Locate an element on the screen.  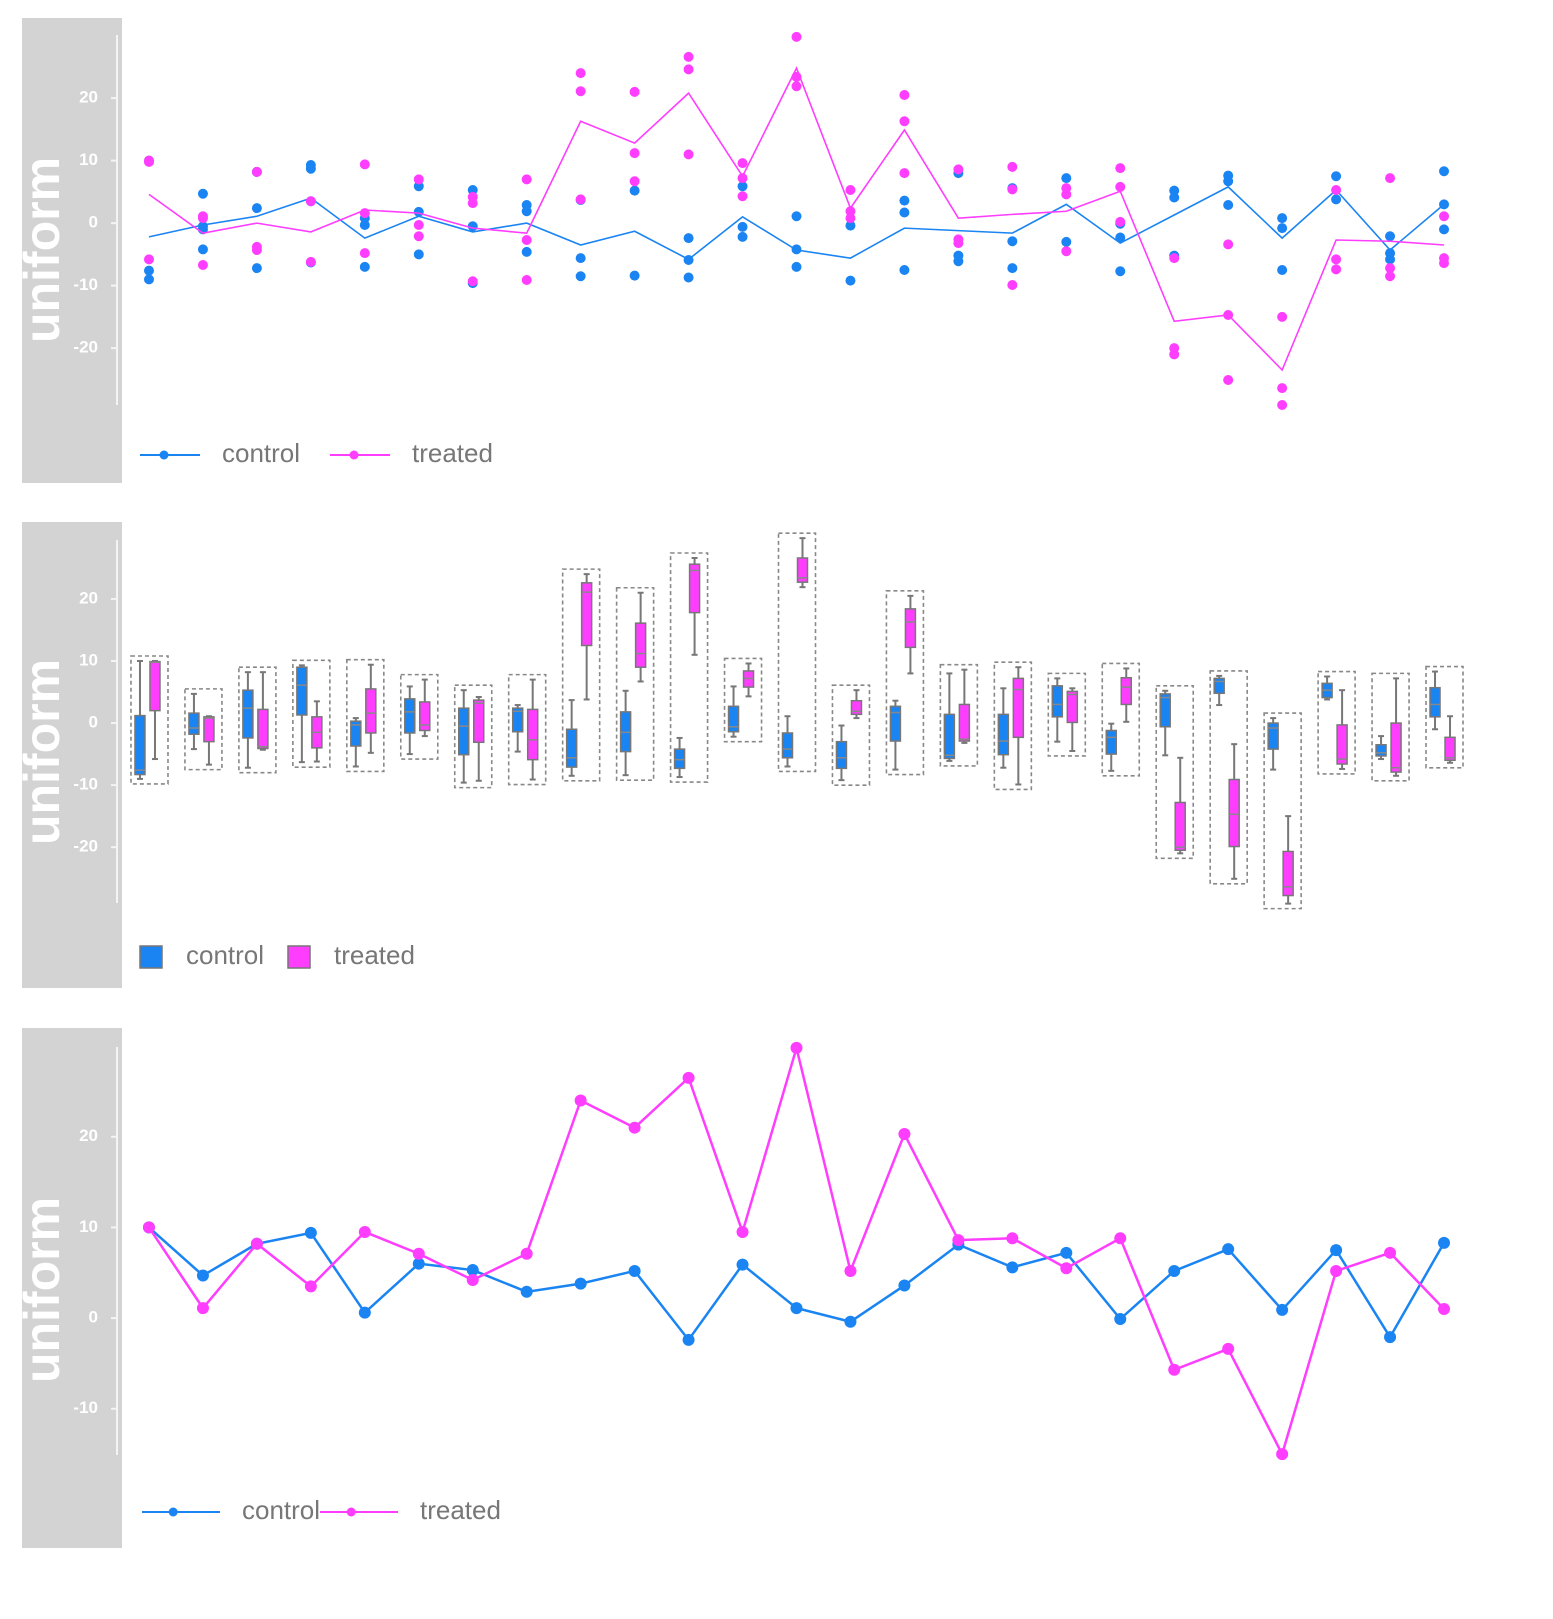
y-tick-label: -20 is located at coordinates (85, 846).